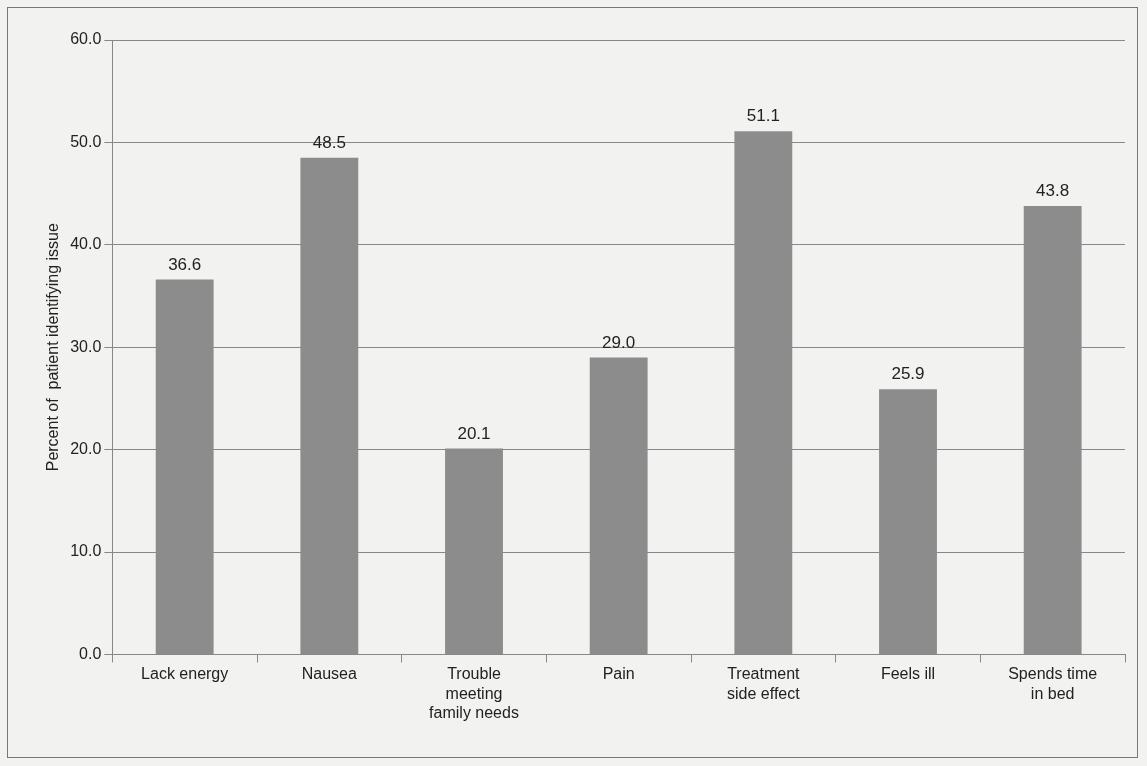 This screenshot has height=766, width=1147. What do you see at coordinates (908, 674) in the screenshot?
I see `x-tick-label: Feels ill` at bounding box center [908, 674].